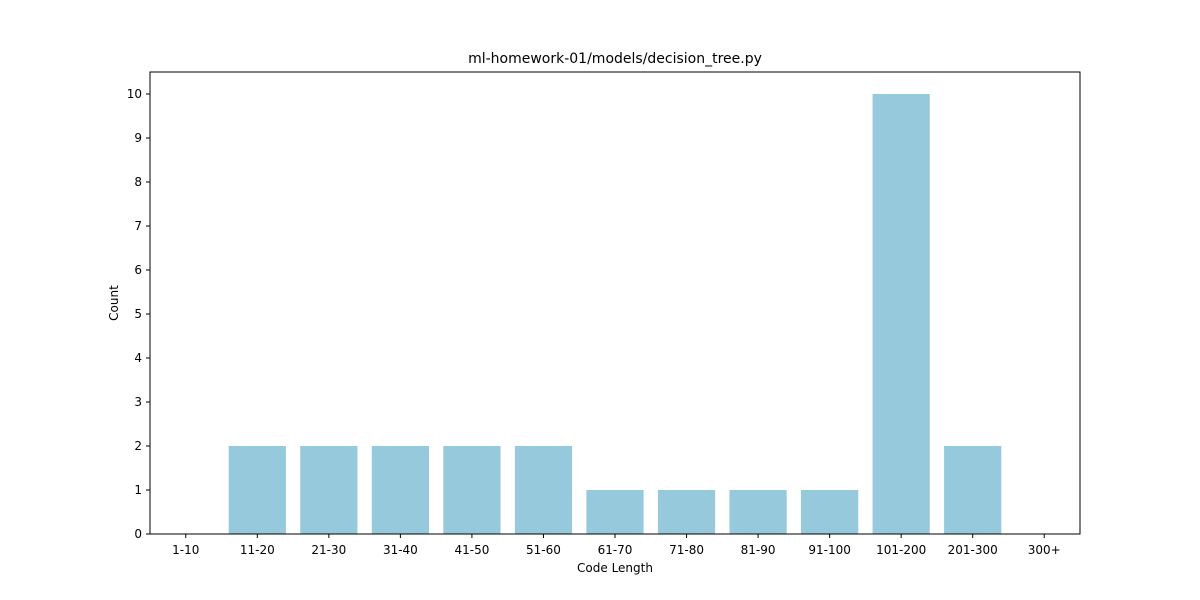 The height and width of the screenshot is (600, 1200). Describe the element at coordinates (901, 550) in the screenshot. I see `x-tick-label: 101-200` at that location.